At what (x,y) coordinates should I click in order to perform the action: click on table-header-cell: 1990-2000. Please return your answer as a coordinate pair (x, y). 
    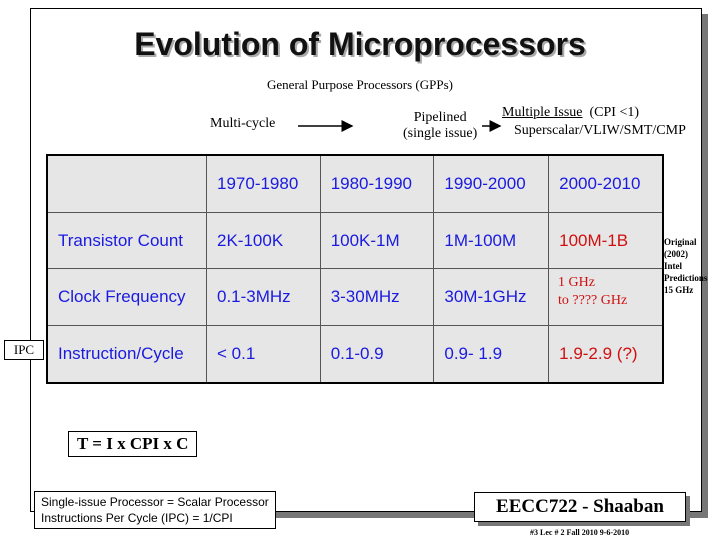
    Looking at the image, I should click on (491, 184).